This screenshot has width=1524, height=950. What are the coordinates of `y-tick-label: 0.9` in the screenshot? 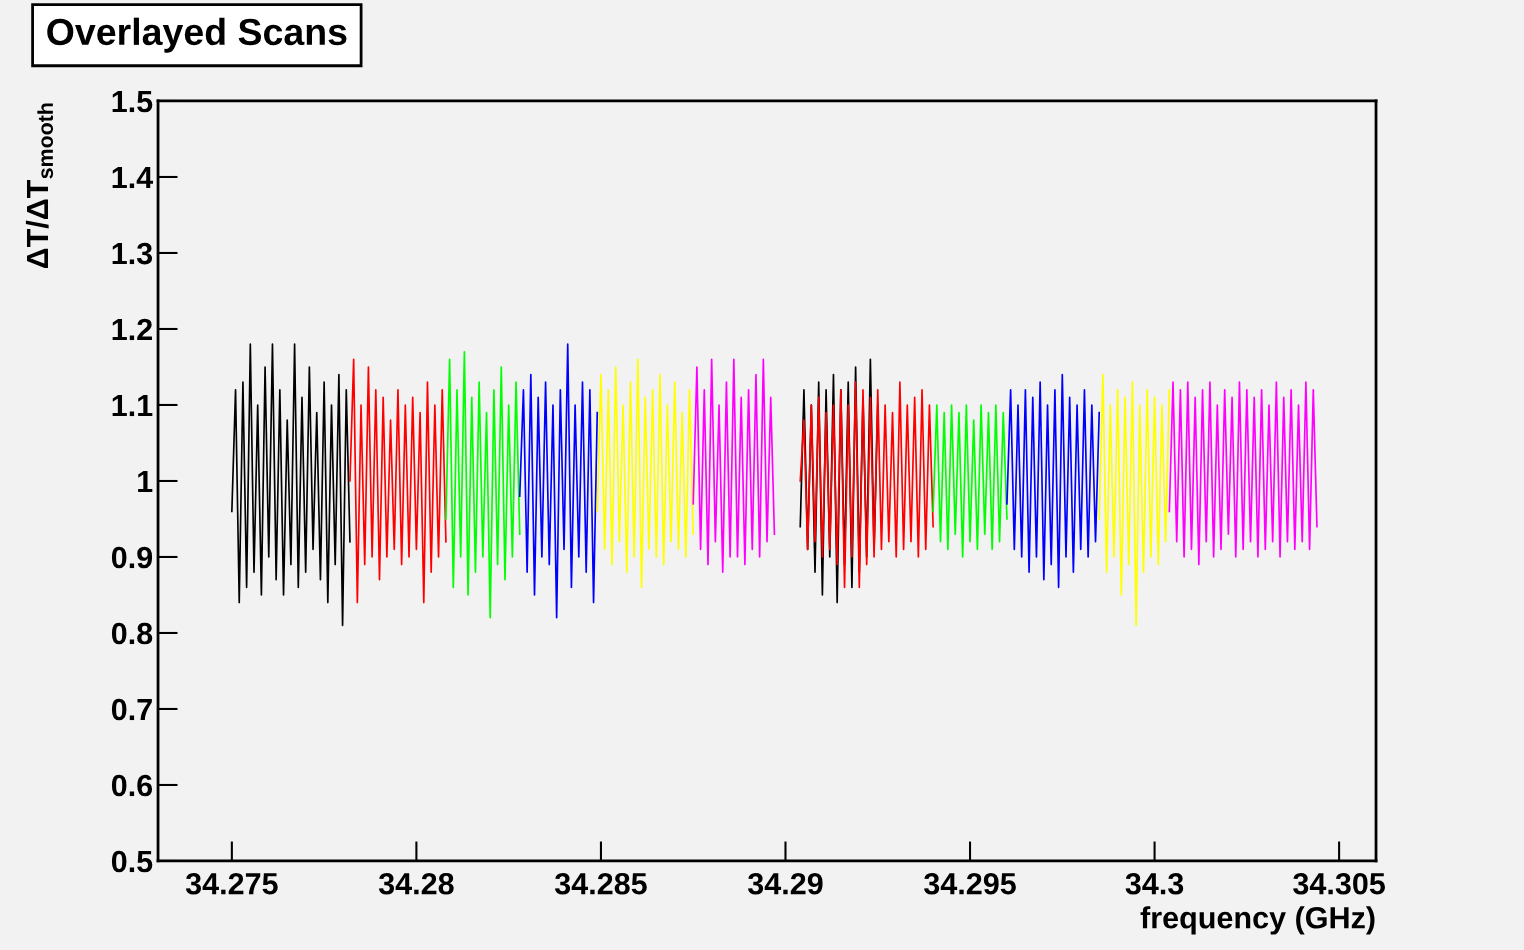 It's located at (132, 557).